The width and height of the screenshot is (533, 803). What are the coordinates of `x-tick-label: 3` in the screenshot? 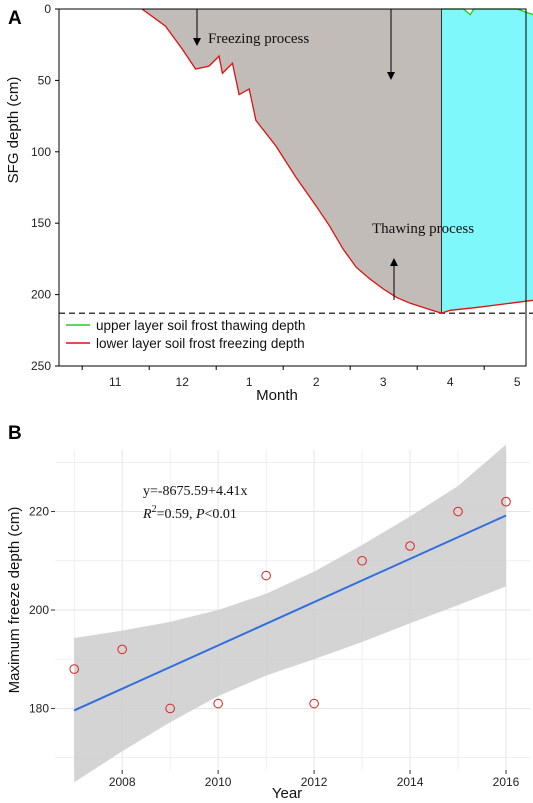 It's located at (383, 382).